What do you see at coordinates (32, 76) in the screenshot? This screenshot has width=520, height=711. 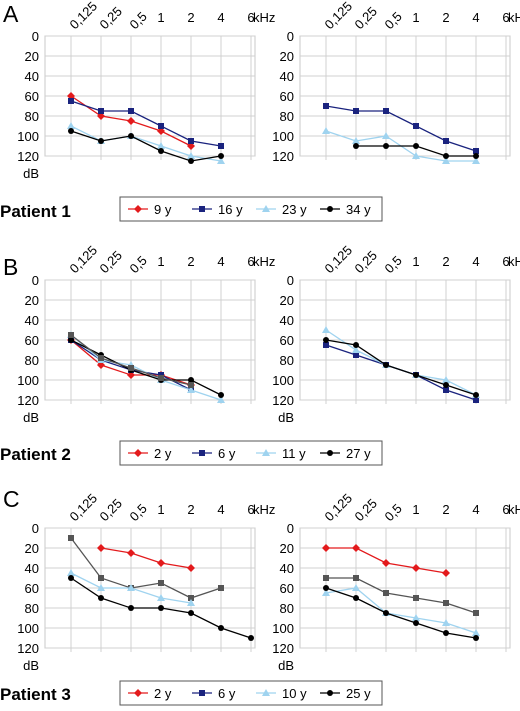 I see `y-tick-label: 40` at bounding box center [32, 76].